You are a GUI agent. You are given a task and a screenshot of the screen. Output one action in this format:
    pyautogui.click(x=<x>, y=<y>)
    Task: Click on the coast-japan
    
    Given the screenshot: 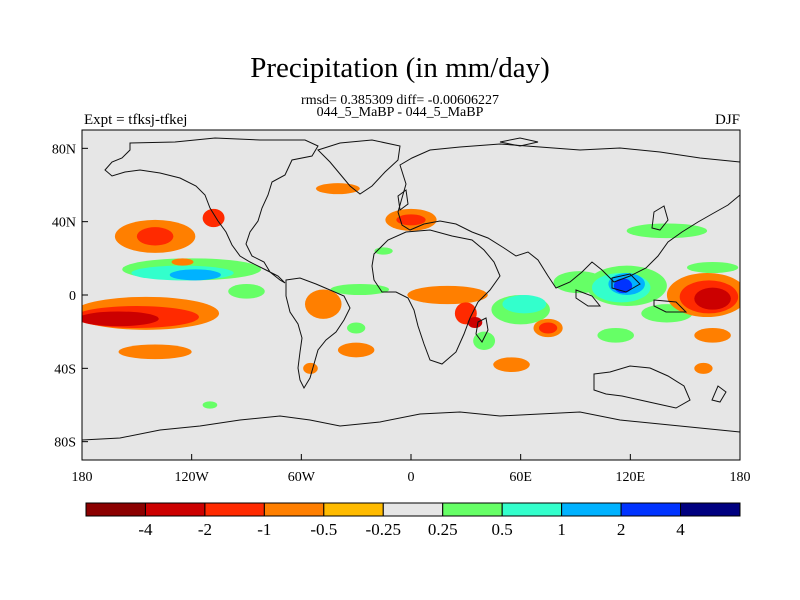 What is the action you would take?
    pyautogui.click(x=660, y=218)
    